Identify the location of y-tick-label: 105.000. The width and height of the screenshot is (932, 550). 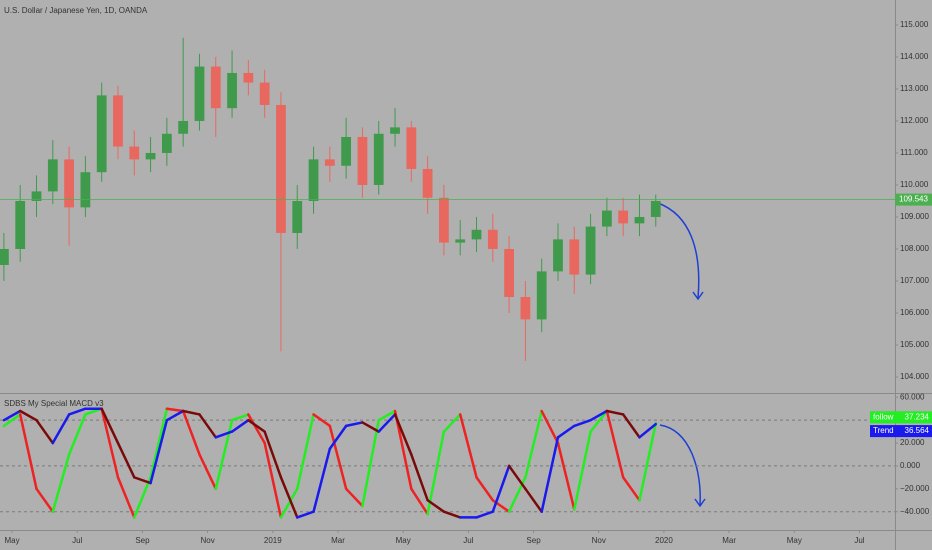
(914, 344).